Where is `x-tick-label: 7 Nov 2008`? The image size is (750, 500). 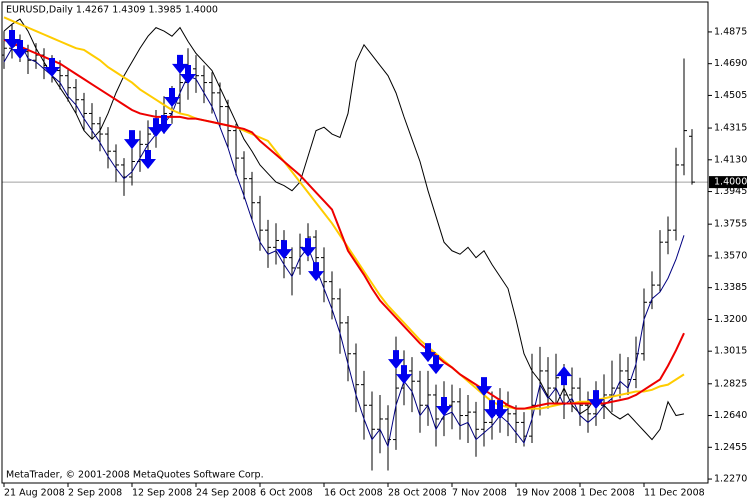
x-tick-label: 7 Nov 2008 is located at coordinates (479, 493).